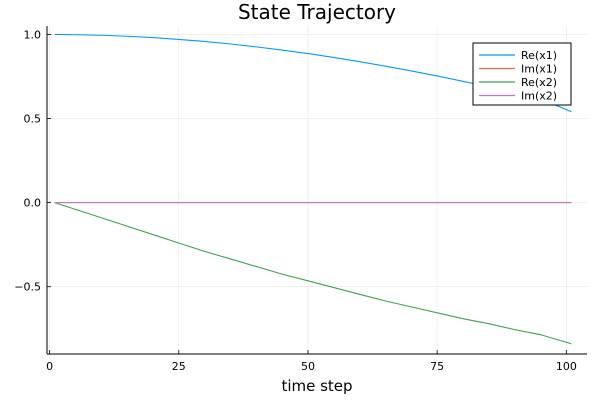 The width and height of the screenshot is (600, 400). I want to click on legend-box, so click(522, 74).